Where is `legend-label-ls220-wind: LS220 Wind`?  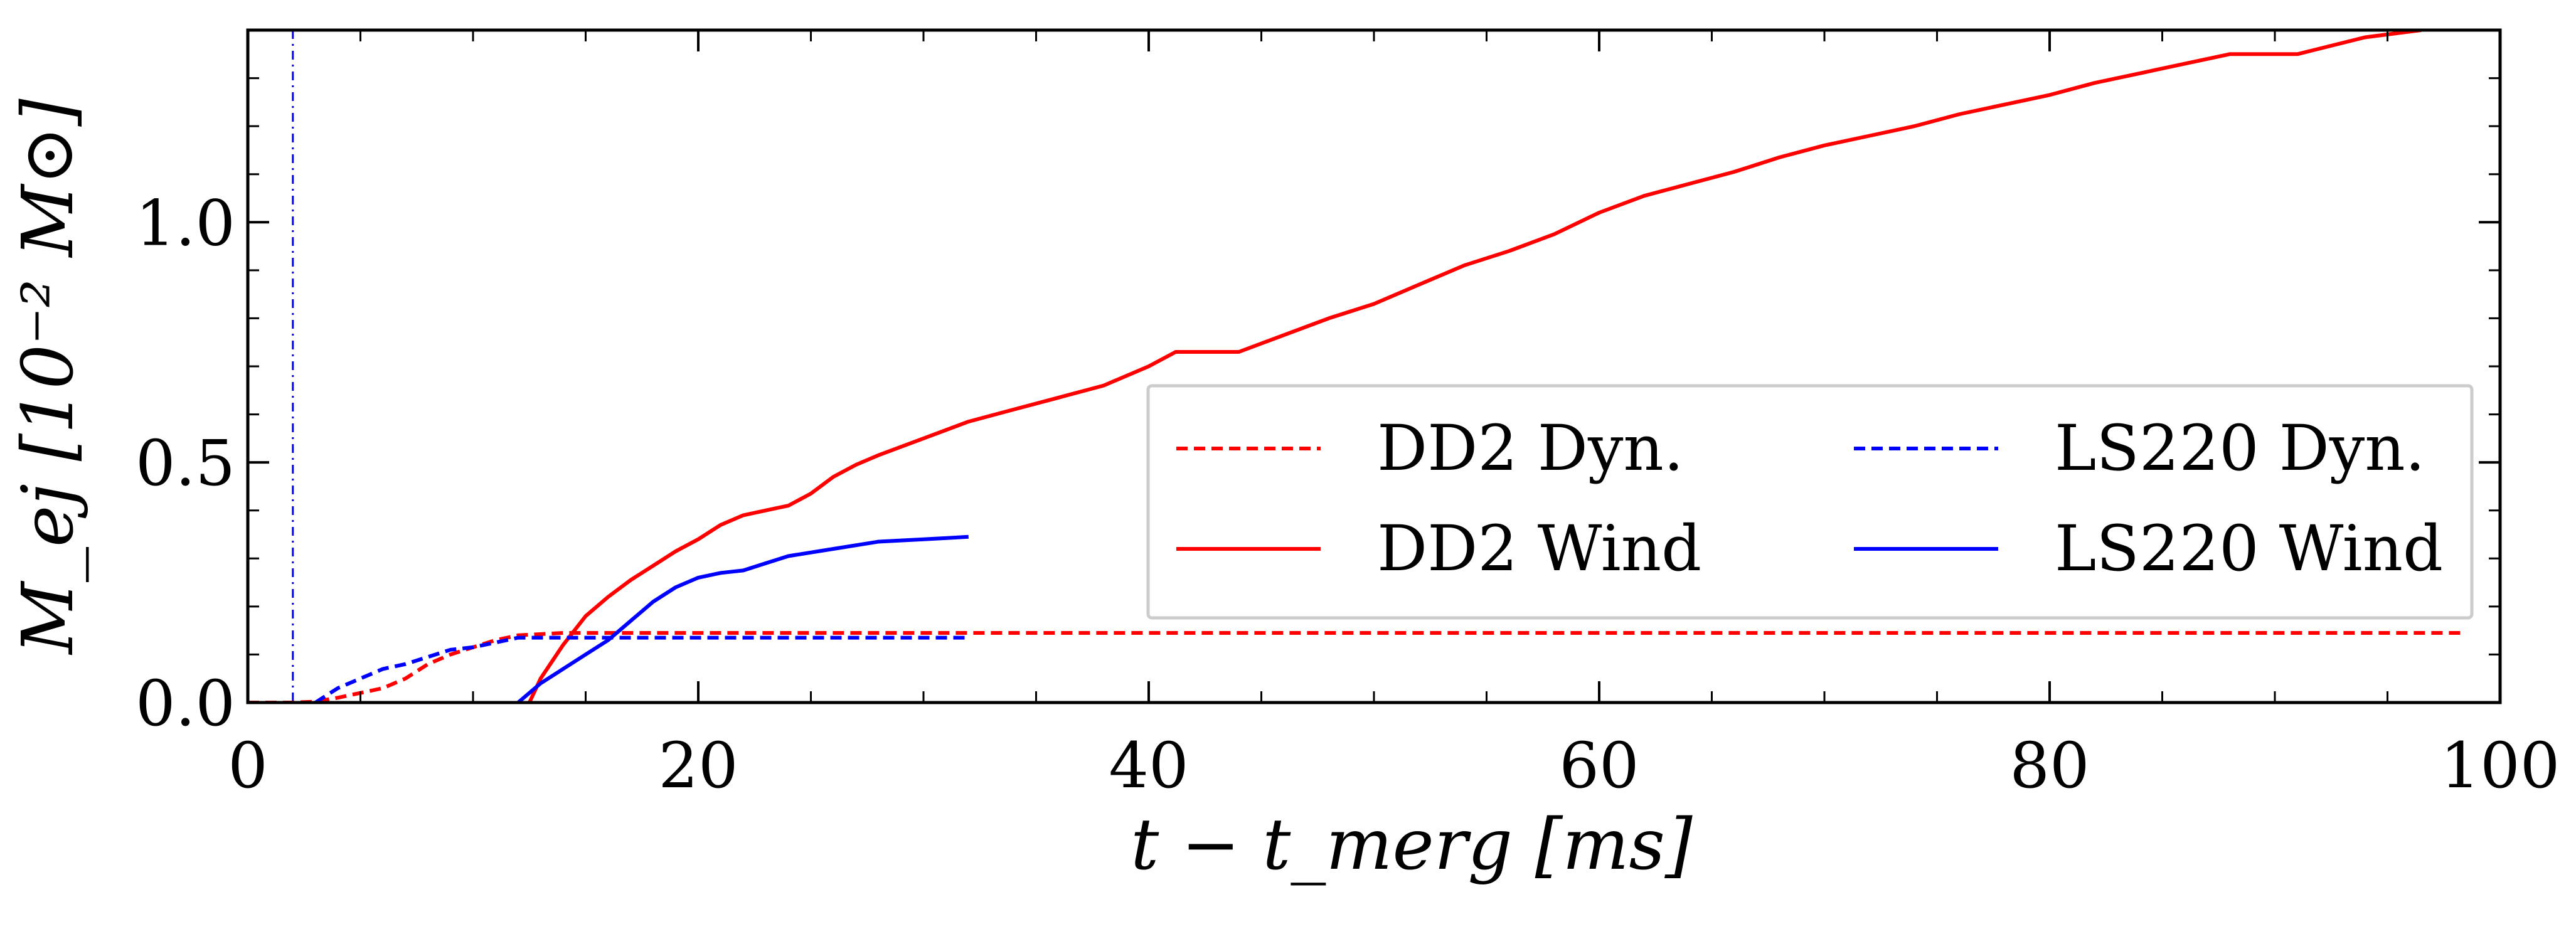
legend-label-ls220-wind: LS220 Wind is located at coordinates (2249, 548).